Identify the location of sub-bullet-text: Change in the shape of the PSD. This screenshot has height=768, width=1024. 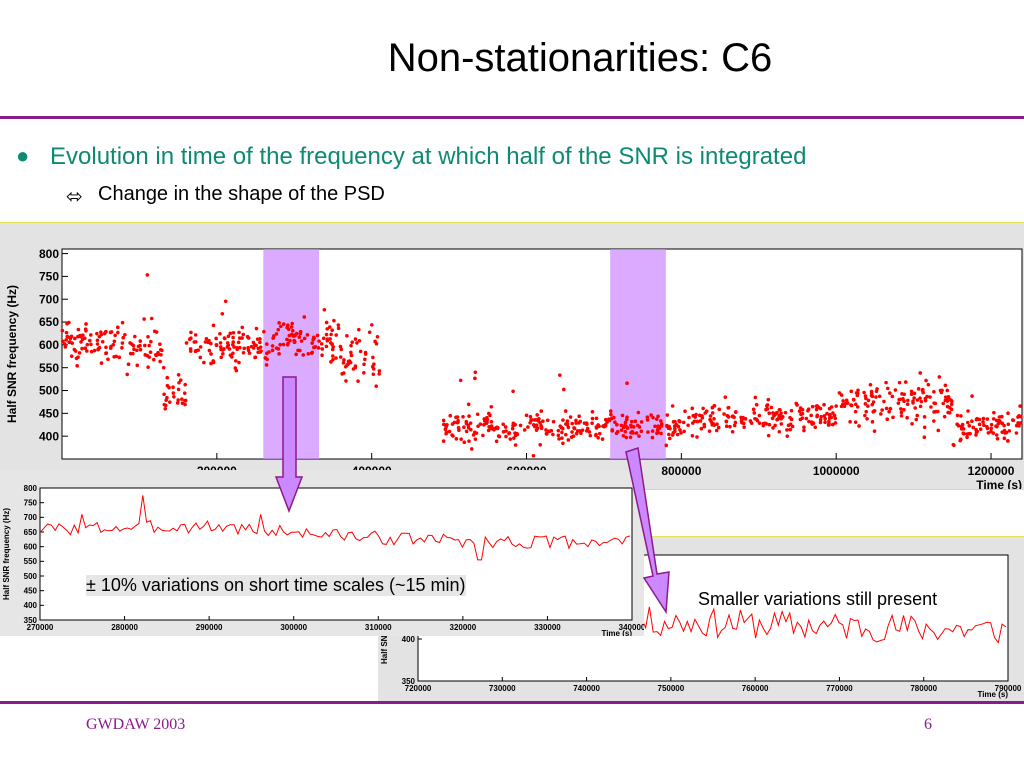
(241, 194).